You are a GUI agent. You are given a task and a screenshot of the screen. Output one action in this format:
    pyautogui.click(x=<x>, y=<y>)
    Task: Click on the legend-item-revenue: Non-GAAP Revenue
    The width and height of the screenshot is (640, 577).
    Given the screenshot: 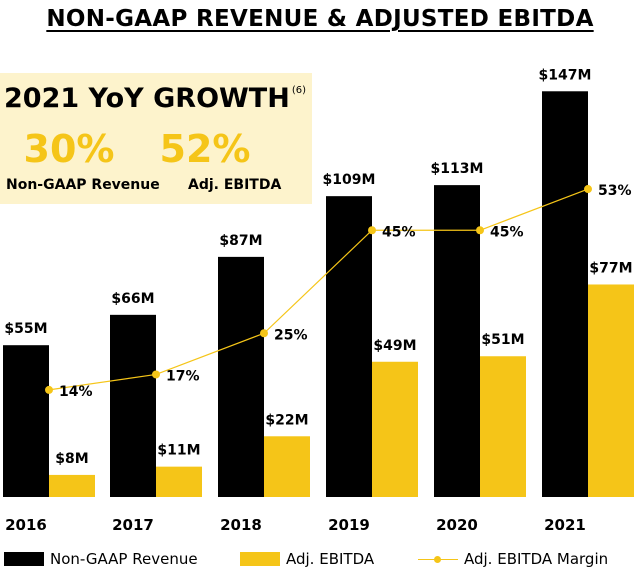 What is the action you would take?
    pyautogui.click(x=101, y=559)
    